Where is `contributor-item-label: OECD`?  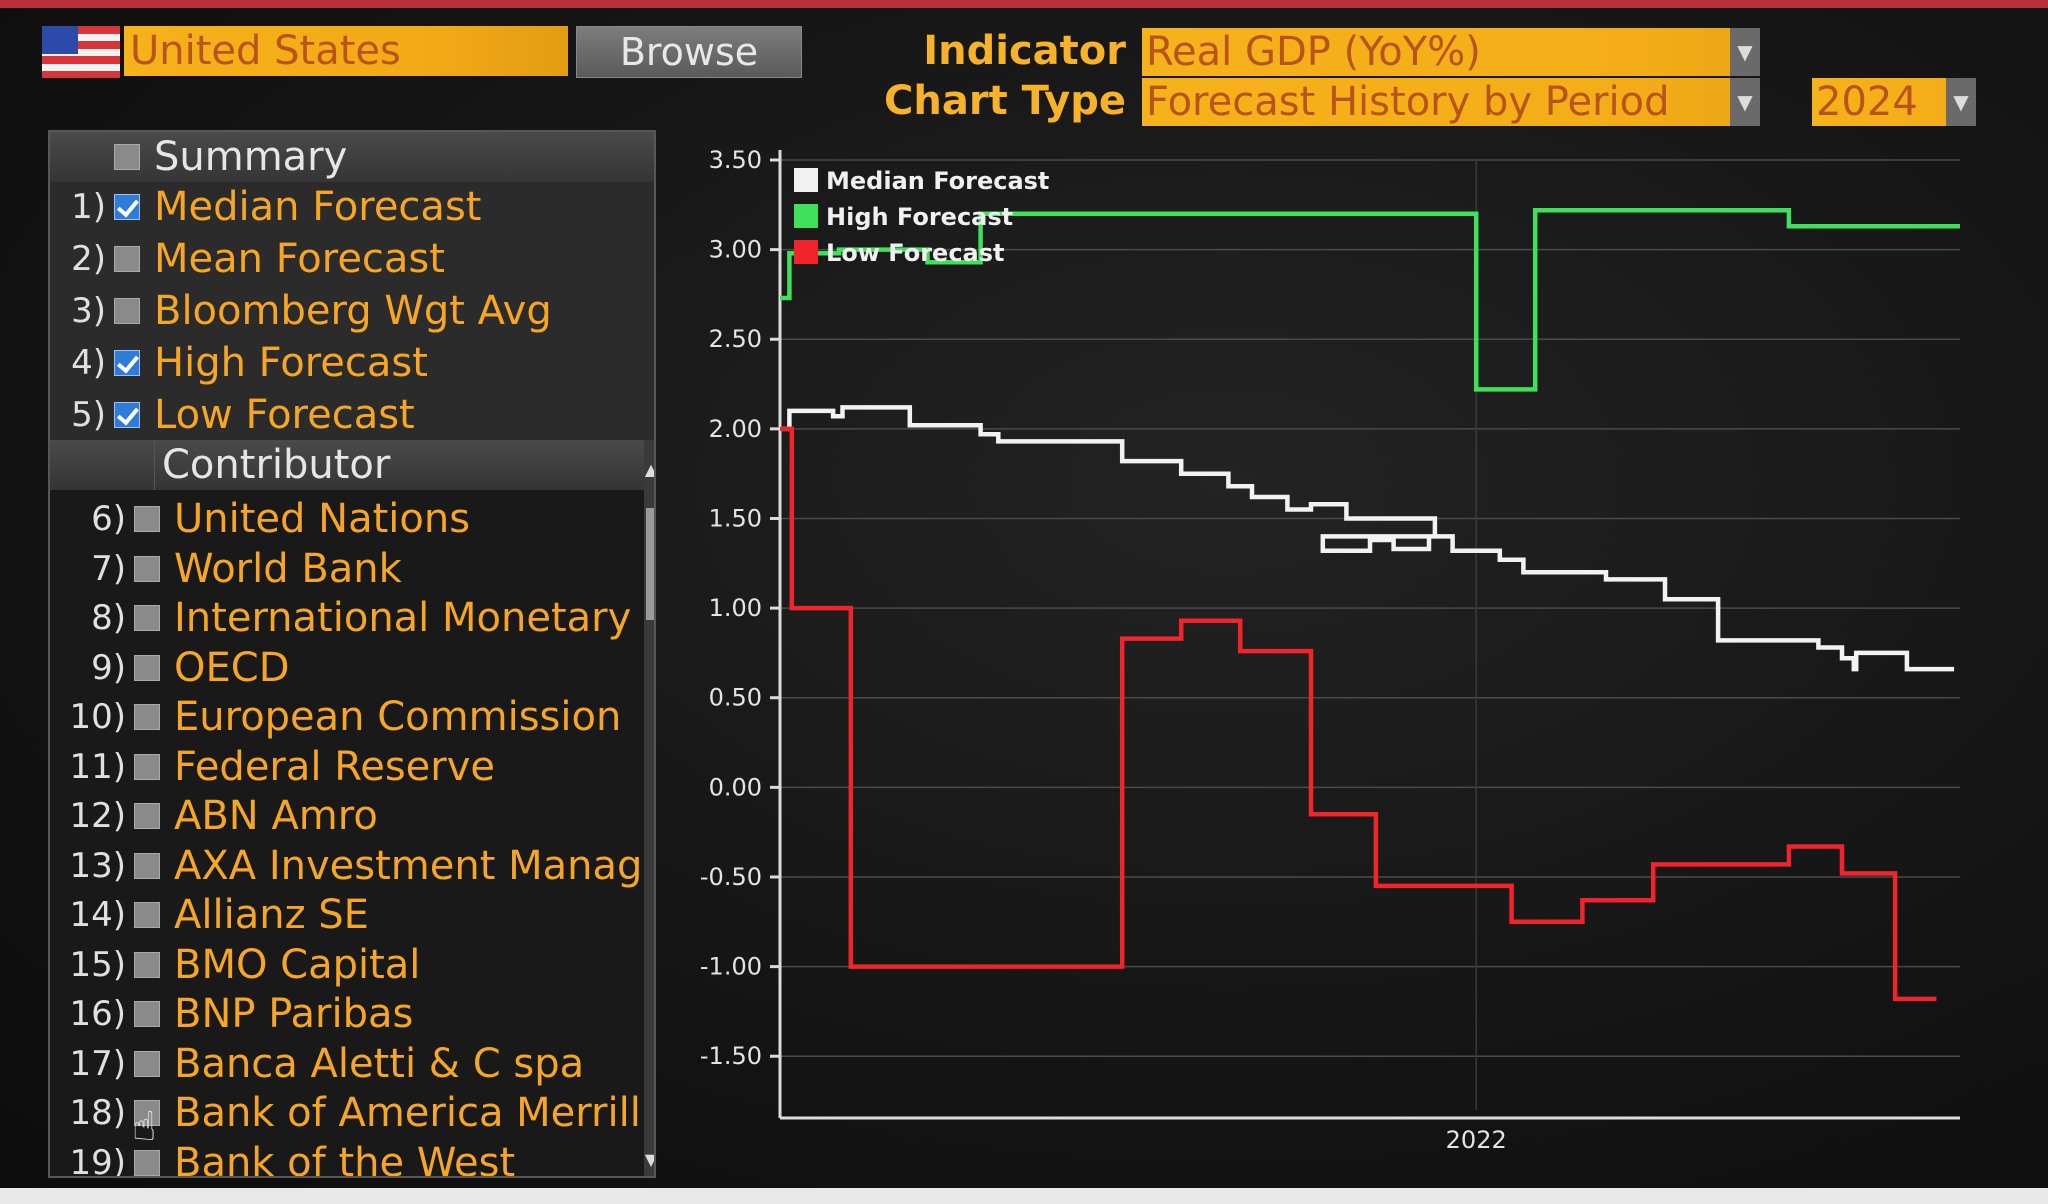
contributor-item-label: OECD is located at coordinates (232, 667).